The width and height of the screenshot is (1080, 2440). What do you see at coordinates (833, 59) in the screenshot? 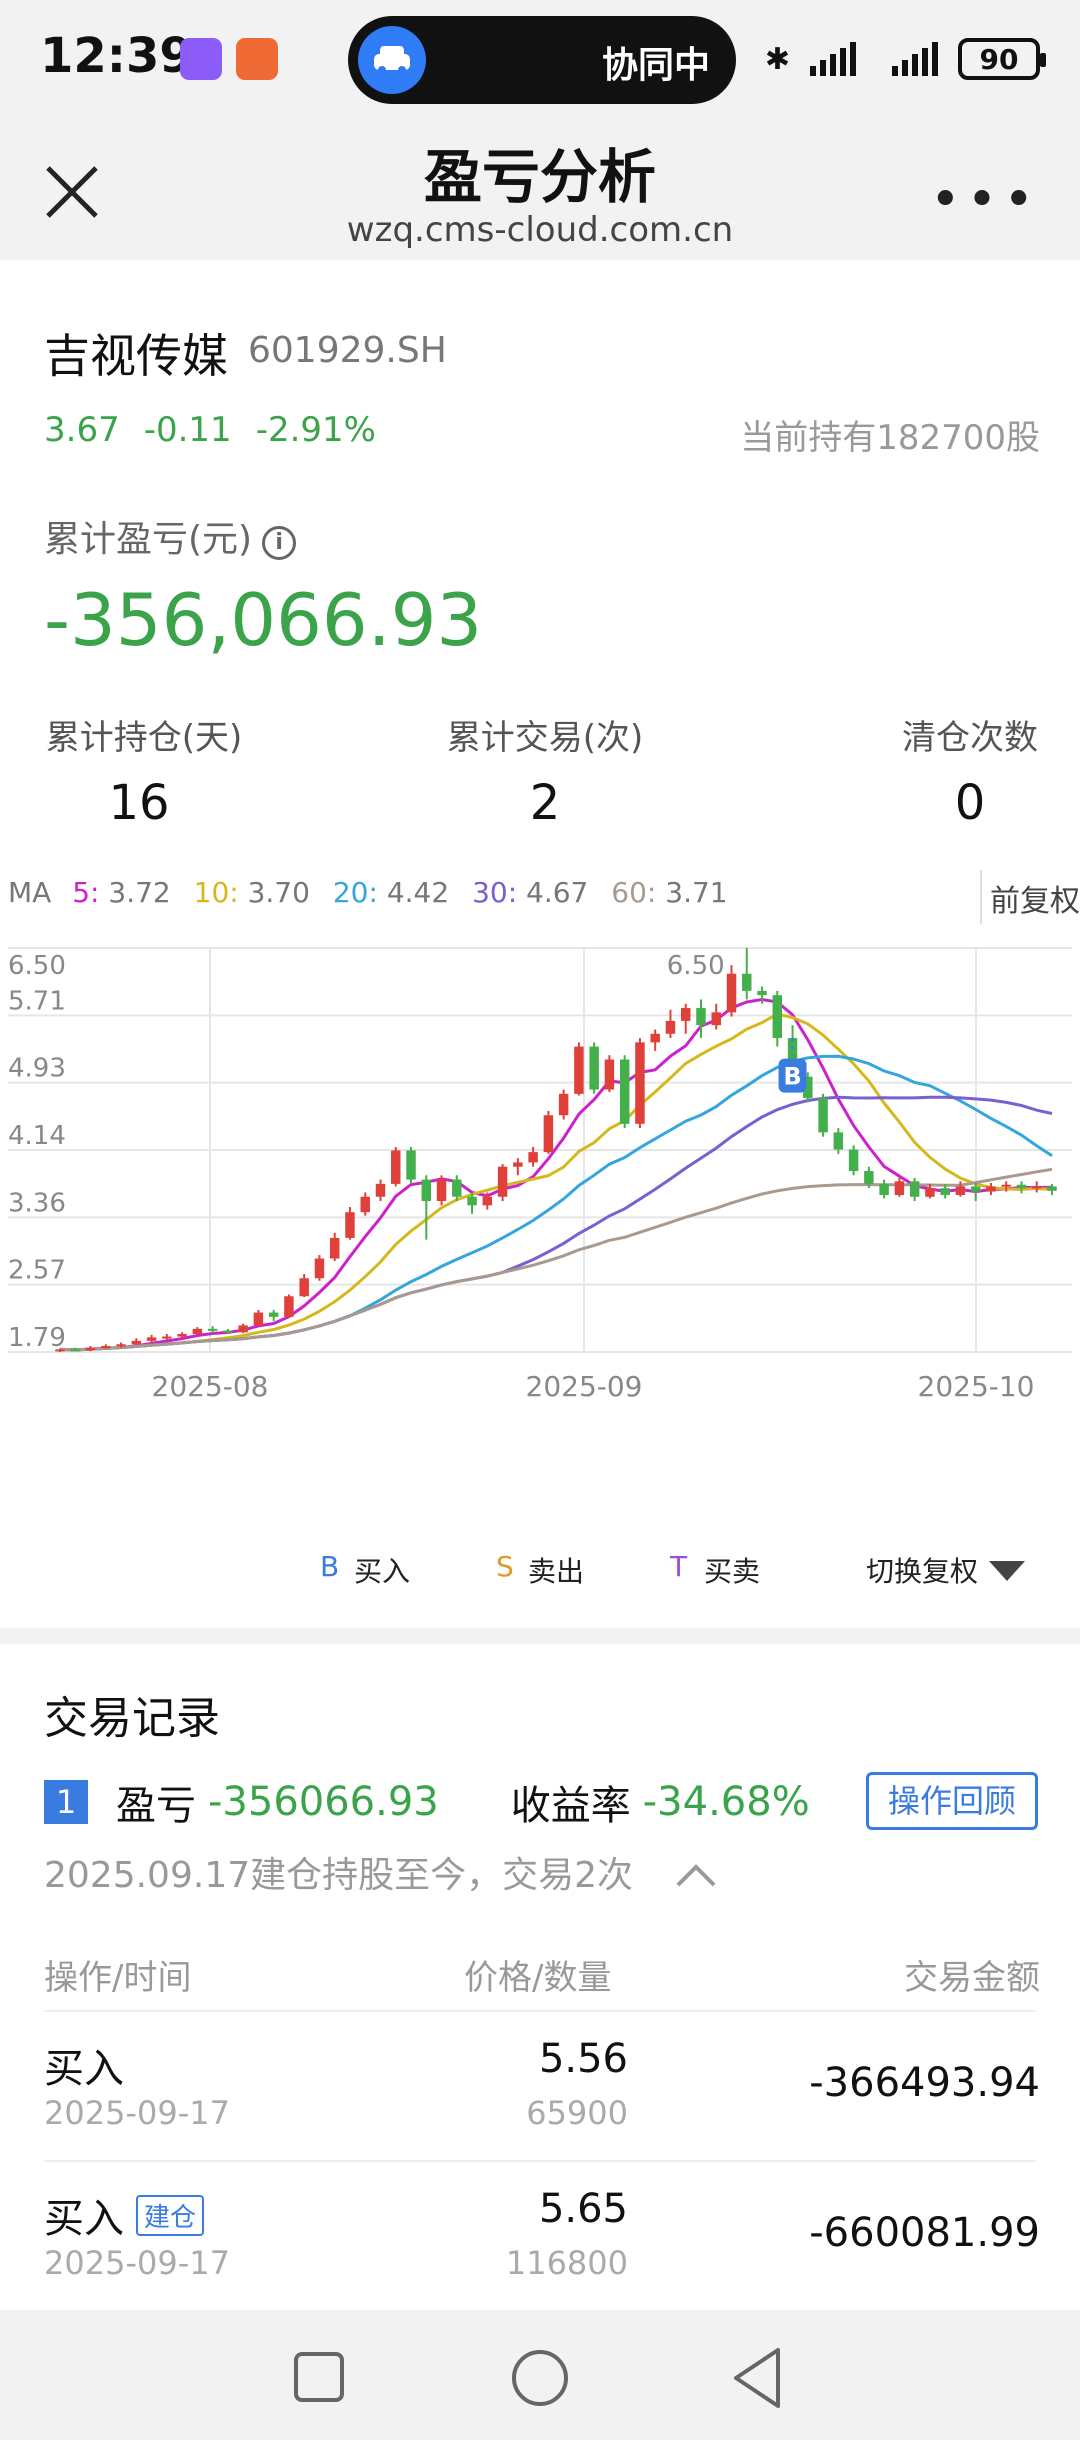
I see `signal-icon` at bounding box center [833, 59].